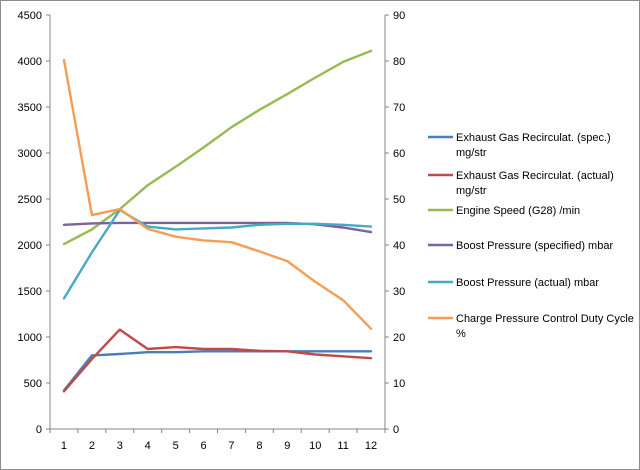  I want to click on legend-label-3: Engine Speed (G28) /min, so click(518, 211).